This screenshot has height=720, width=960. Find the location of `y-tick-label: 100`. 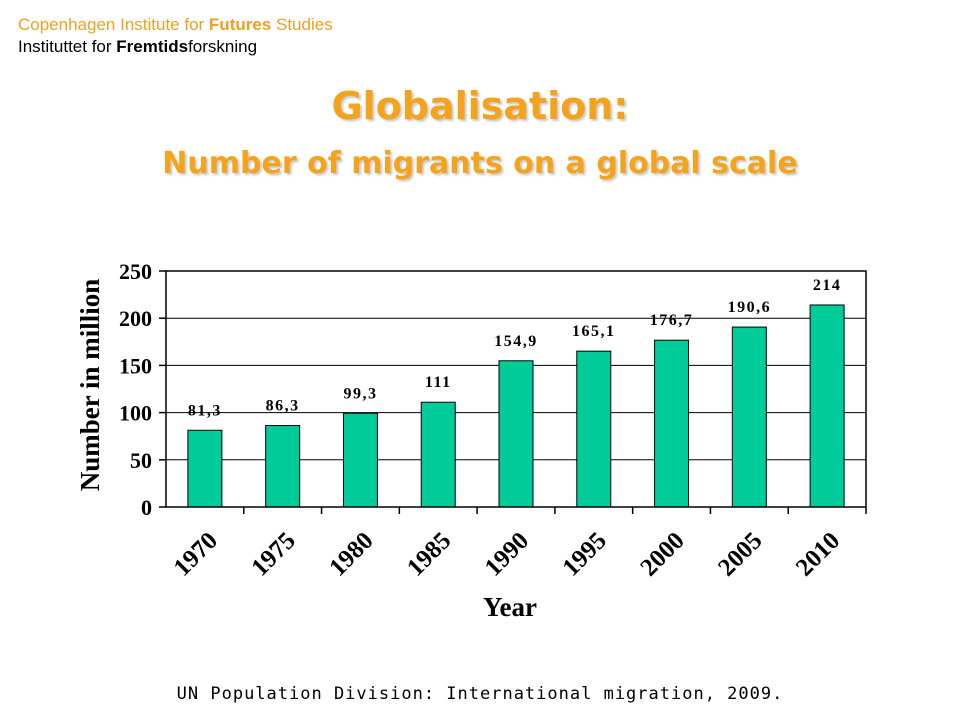

y-tick-label: 100 is located at coordinates (135, 413).